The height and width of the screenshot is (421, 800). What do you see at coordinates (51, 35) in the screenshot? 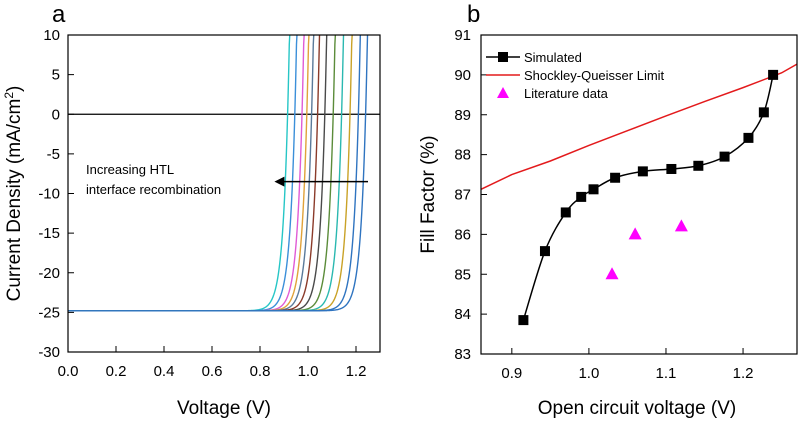
I see `panel-a-y-tick-label: 10` at bounding box center [51, 35].